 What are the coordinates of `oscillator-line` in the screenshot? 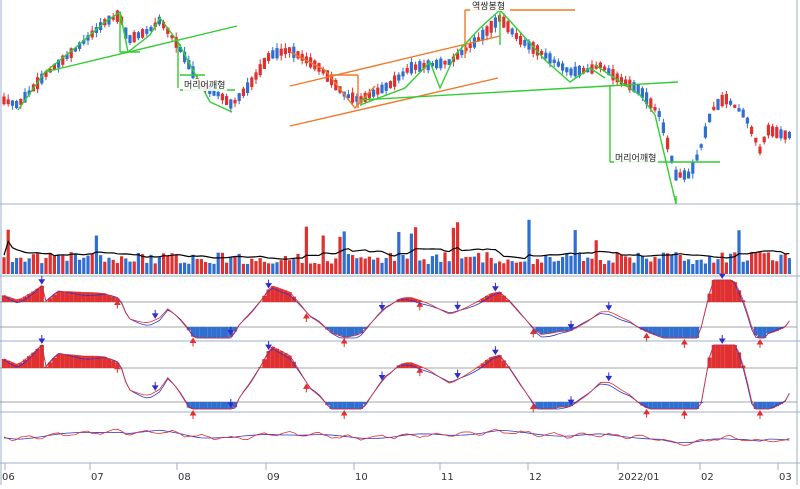 It's located at (396, 309).